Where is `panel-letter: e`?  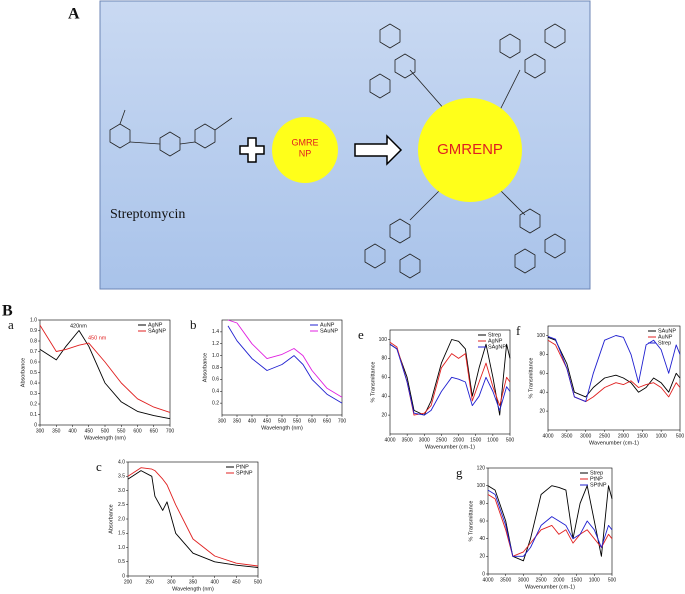
panel-letter: e is located at coordinates (361, 334).